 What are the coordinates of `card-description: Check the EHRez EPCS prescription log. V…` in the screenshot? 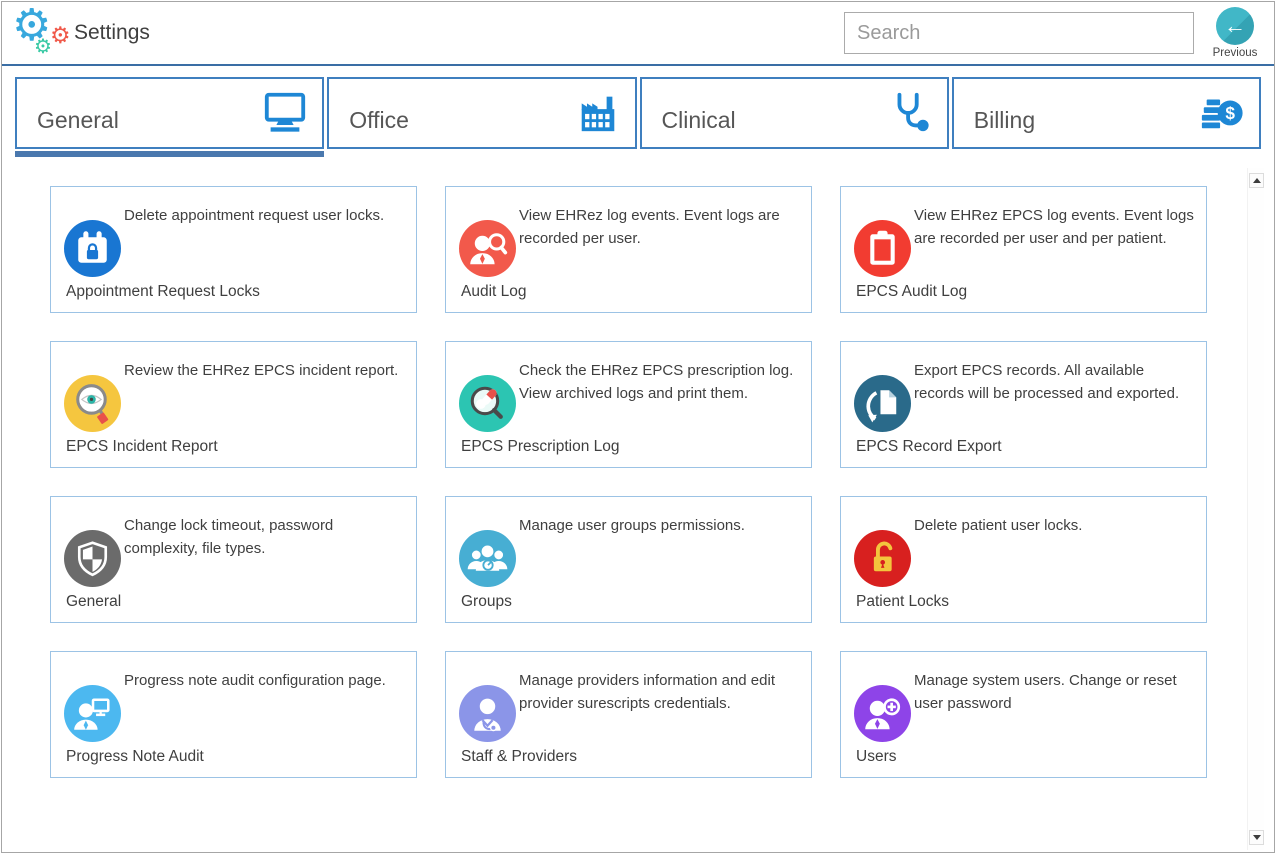 It's located at (656, 382).